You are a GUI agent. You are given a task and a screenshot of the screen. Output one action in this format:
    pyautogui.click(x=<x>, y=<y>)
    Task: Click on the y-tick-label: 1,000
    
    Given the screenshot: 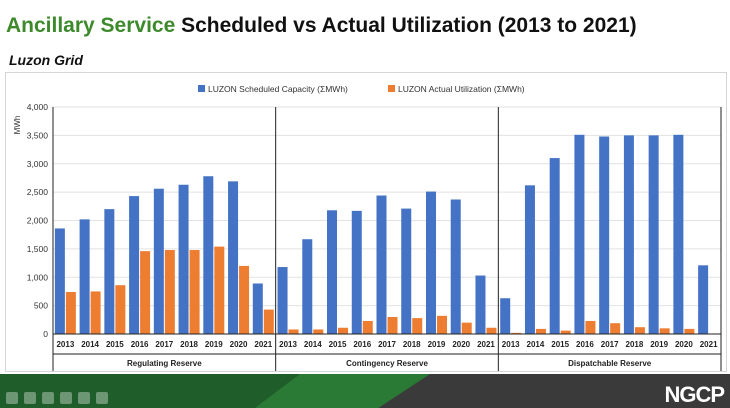 What is the action you would take?
    pyautogui.click(x=38, y=277)
    